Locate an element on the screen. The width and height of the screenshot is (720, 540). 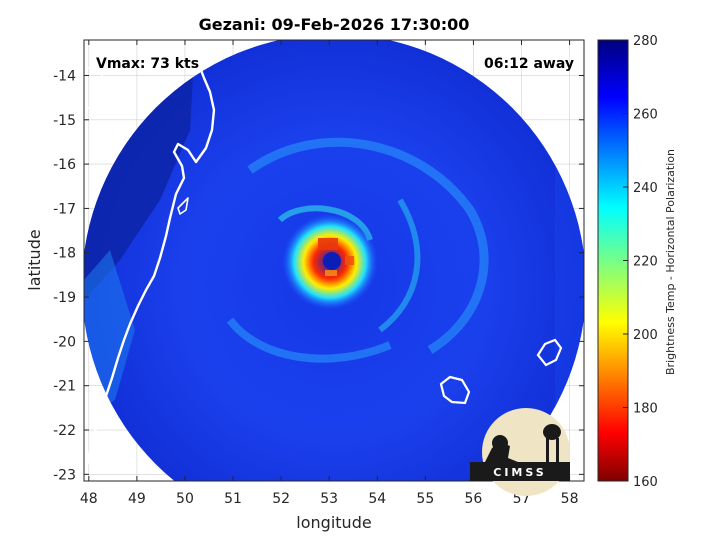
time-away-annotation: 06:12 away is located at coordinates (529, 64).